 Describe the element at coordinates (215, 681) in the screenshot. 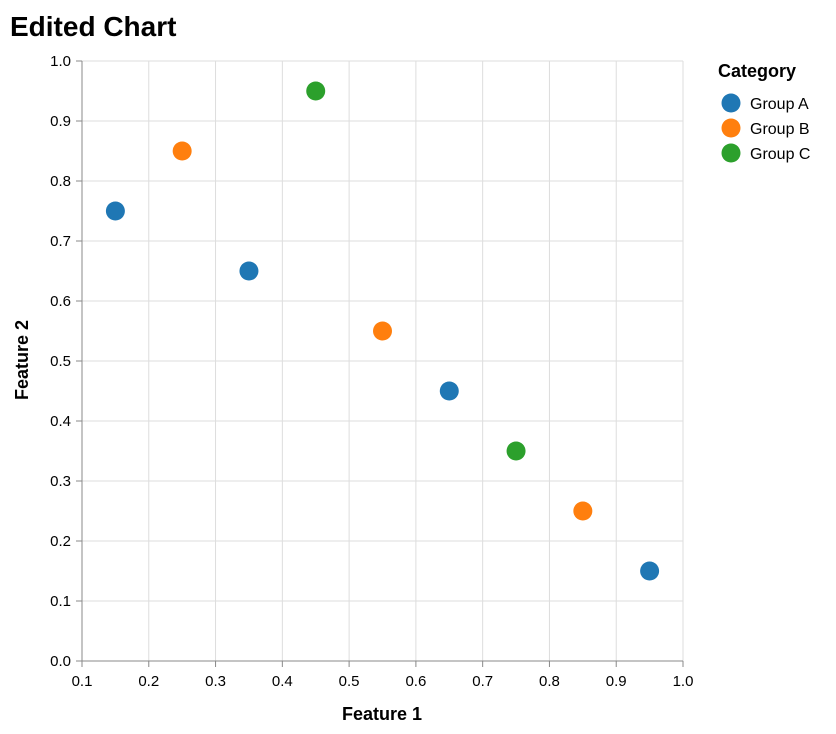

I see `x-tick-label: 0.3` at that location.